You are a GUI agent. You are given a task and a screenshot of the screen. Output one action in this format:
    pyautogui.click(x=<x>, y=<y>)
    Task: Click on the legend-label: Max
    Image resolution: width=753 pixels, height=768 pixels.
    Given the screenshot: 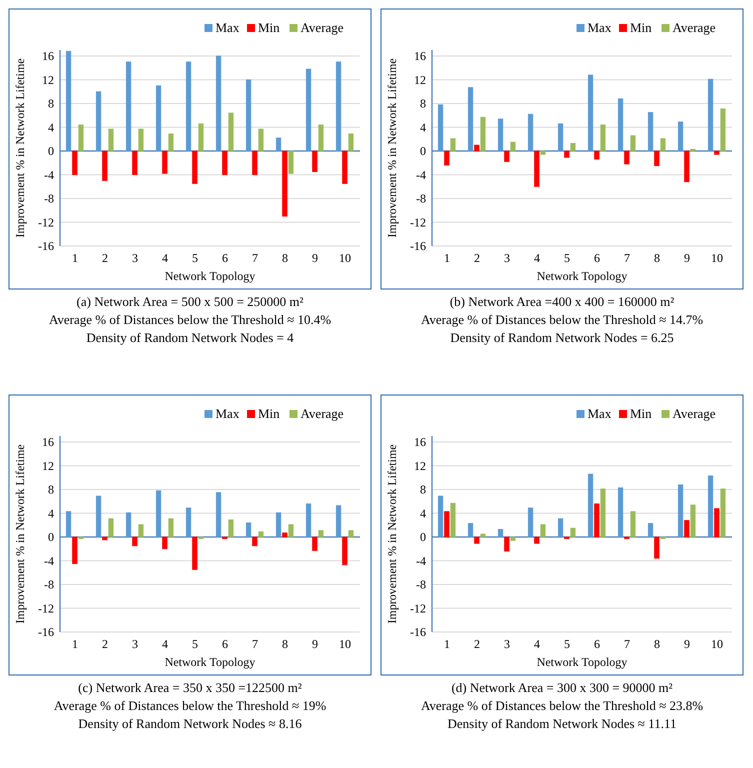 What is the action you would take?
    pyautogui.click(x=228, y=413)
    